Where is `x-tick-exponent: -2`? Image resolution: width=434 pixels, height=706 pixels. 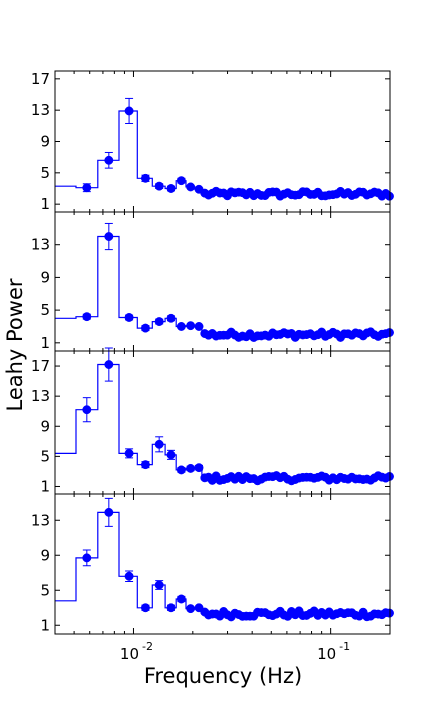
x-tick-exponent: -2 is located at coordinates (147, 646).